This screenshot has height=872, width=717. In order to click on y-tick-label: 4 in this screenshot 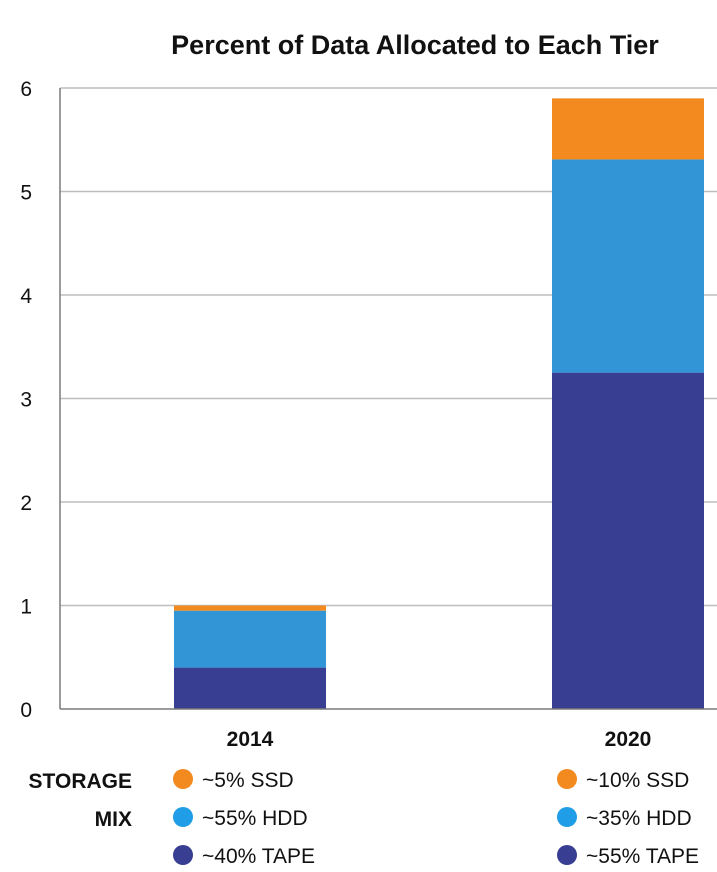, I will do `click(26, 296)`.